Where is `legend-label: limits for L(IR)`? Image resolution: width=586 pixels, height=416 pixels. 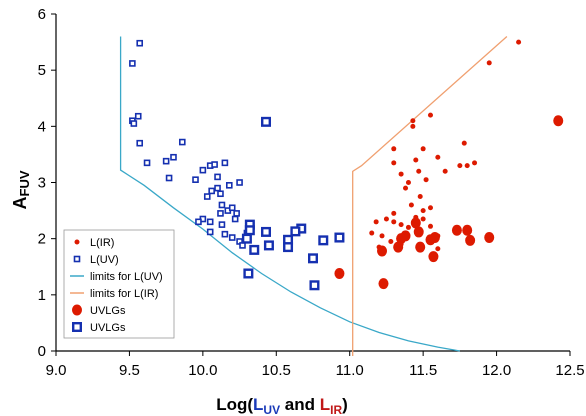 legend-label: limits for L(IR) is located at coordinates (124, 294).